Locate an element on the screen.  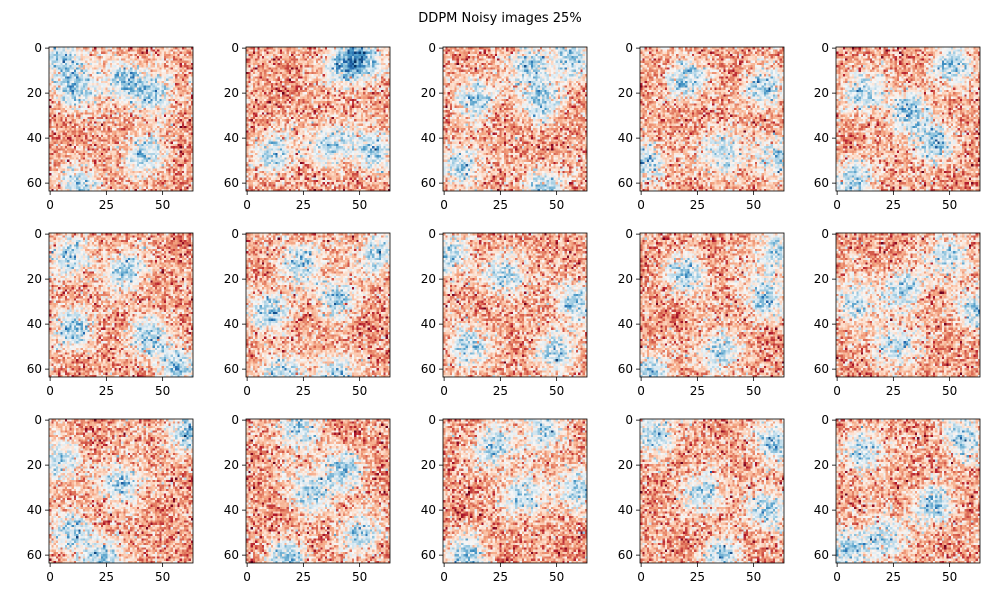
panel-8: 0 25 50 0 20 40 60 is located at coordinates (504, 312).